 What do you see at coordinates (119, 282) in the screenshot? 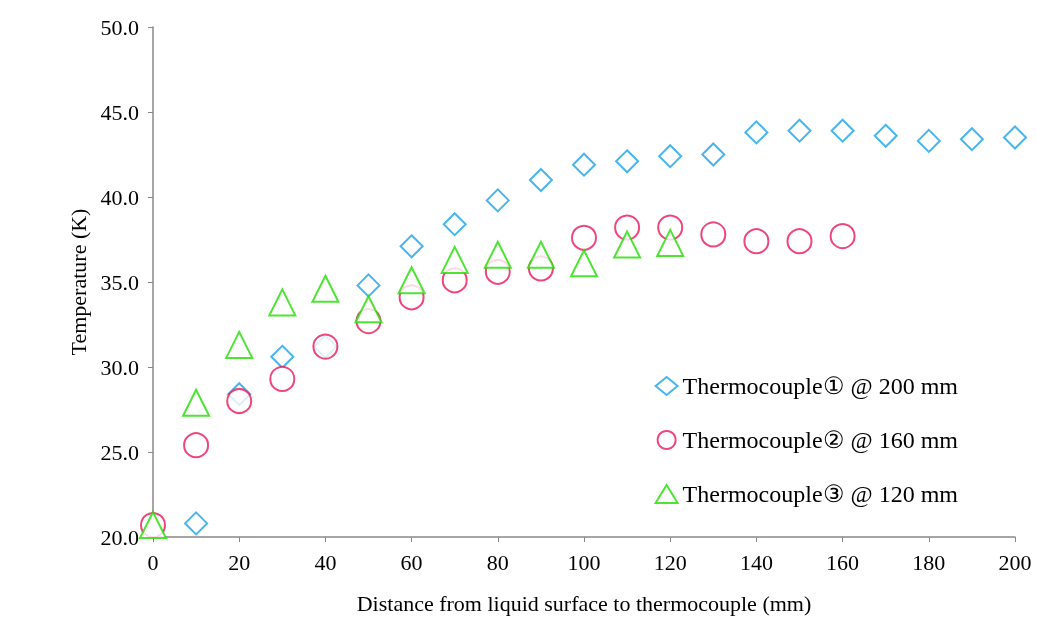
I see `y-tick-label: 35.0` at bounding box center [119, 282].